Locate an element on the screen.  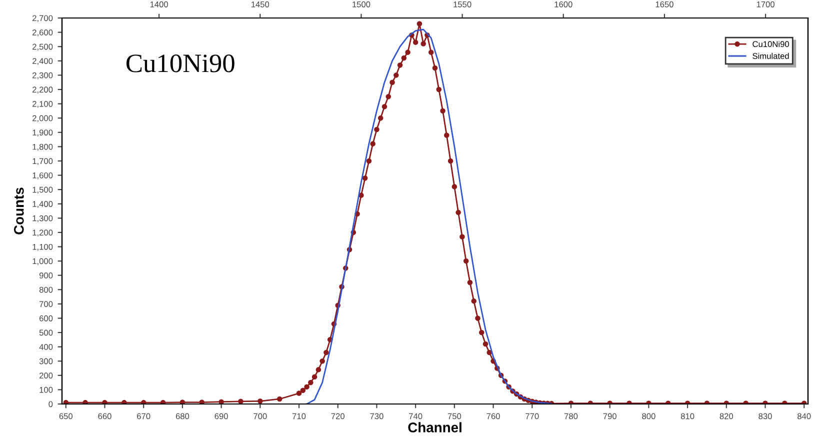
y-tick-label: 2,600 is located at coordinates (42, 32).